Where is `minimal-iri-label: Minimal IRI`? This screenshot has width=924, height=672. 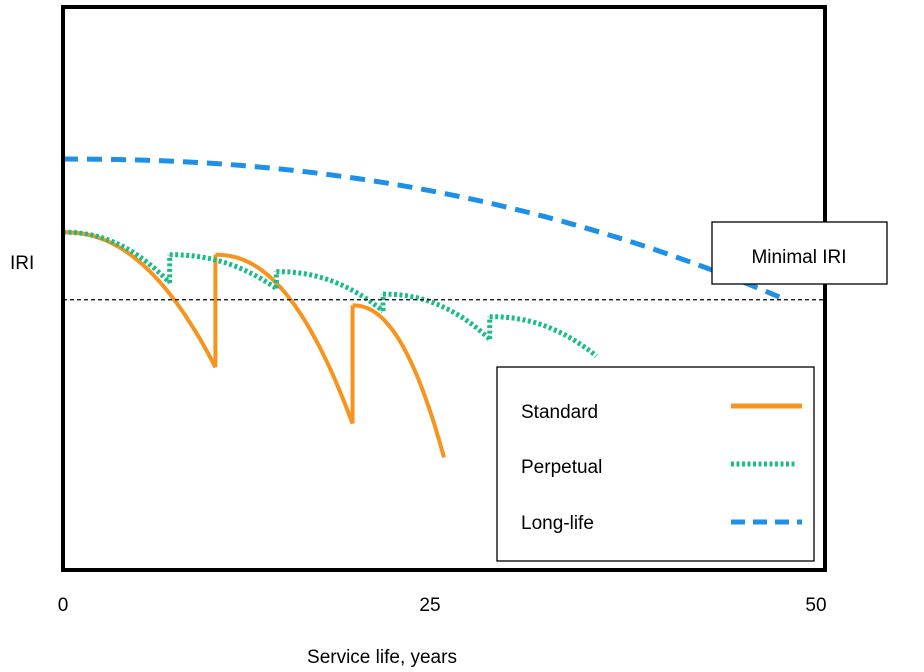
minimal-iri-label: Minimal IRI is located at coordinates (798, 257).